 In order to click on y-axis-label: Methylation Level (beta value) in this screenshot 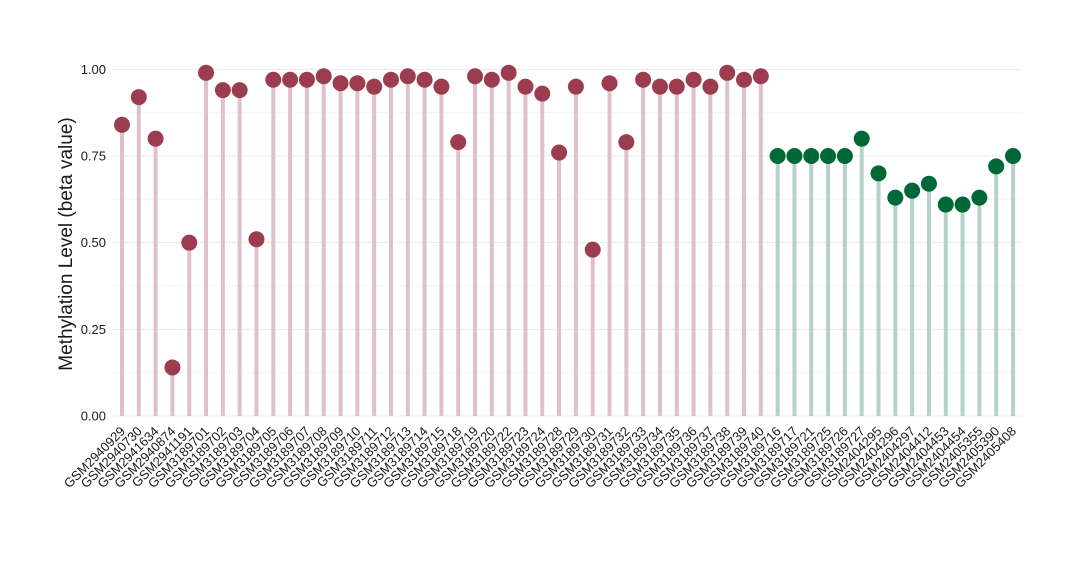, I will do `click(66, 243)`.